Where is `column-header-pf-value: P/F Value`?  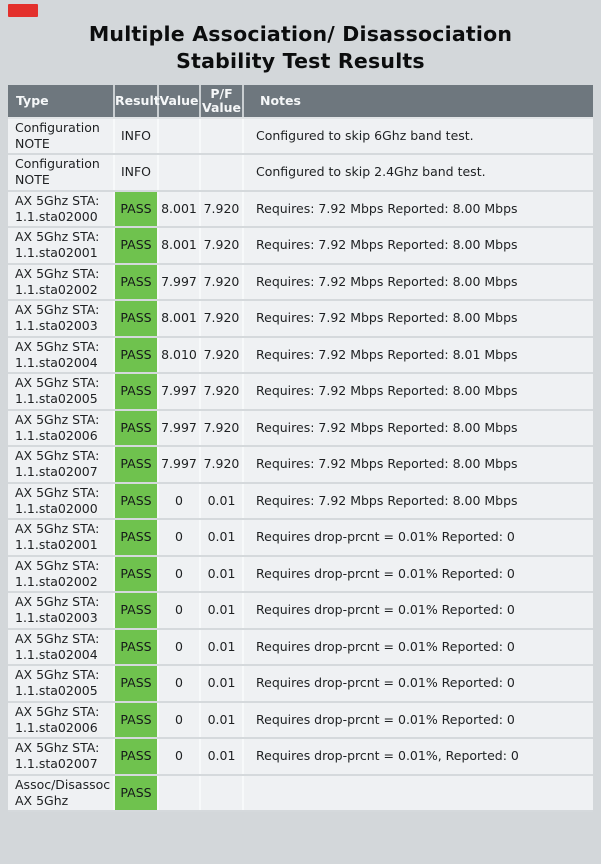 column-header-pf-value: P/F Value is located at coordinates (222, 102).